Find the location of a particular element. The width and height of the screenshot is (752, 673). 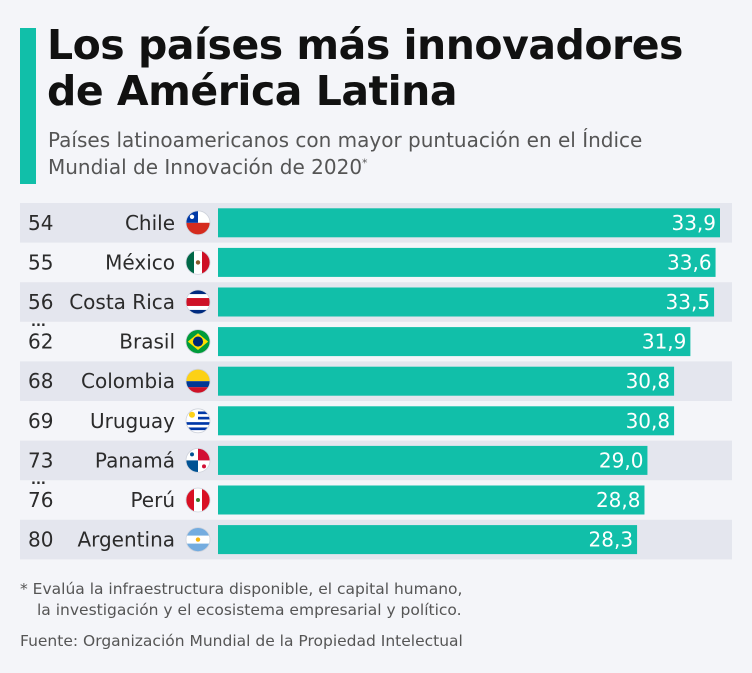

peru-flag-icon is located at coordinates (198, 500).